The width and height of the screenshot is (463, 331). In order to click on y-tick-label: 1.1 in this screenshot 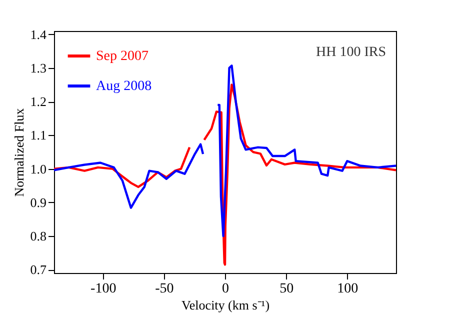, I will do `click(38, 135)`.